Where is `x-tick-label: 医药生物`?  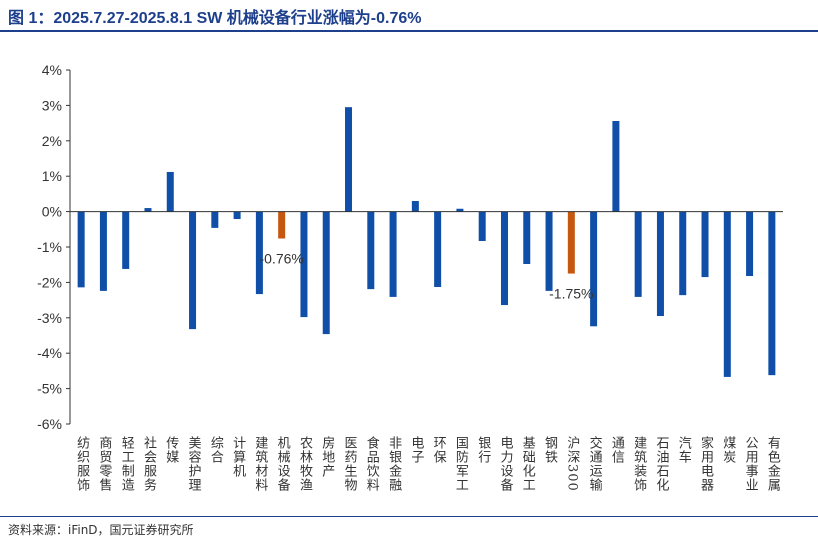
x-tick-label: 医药生物 is located at coordinates (349, 464).